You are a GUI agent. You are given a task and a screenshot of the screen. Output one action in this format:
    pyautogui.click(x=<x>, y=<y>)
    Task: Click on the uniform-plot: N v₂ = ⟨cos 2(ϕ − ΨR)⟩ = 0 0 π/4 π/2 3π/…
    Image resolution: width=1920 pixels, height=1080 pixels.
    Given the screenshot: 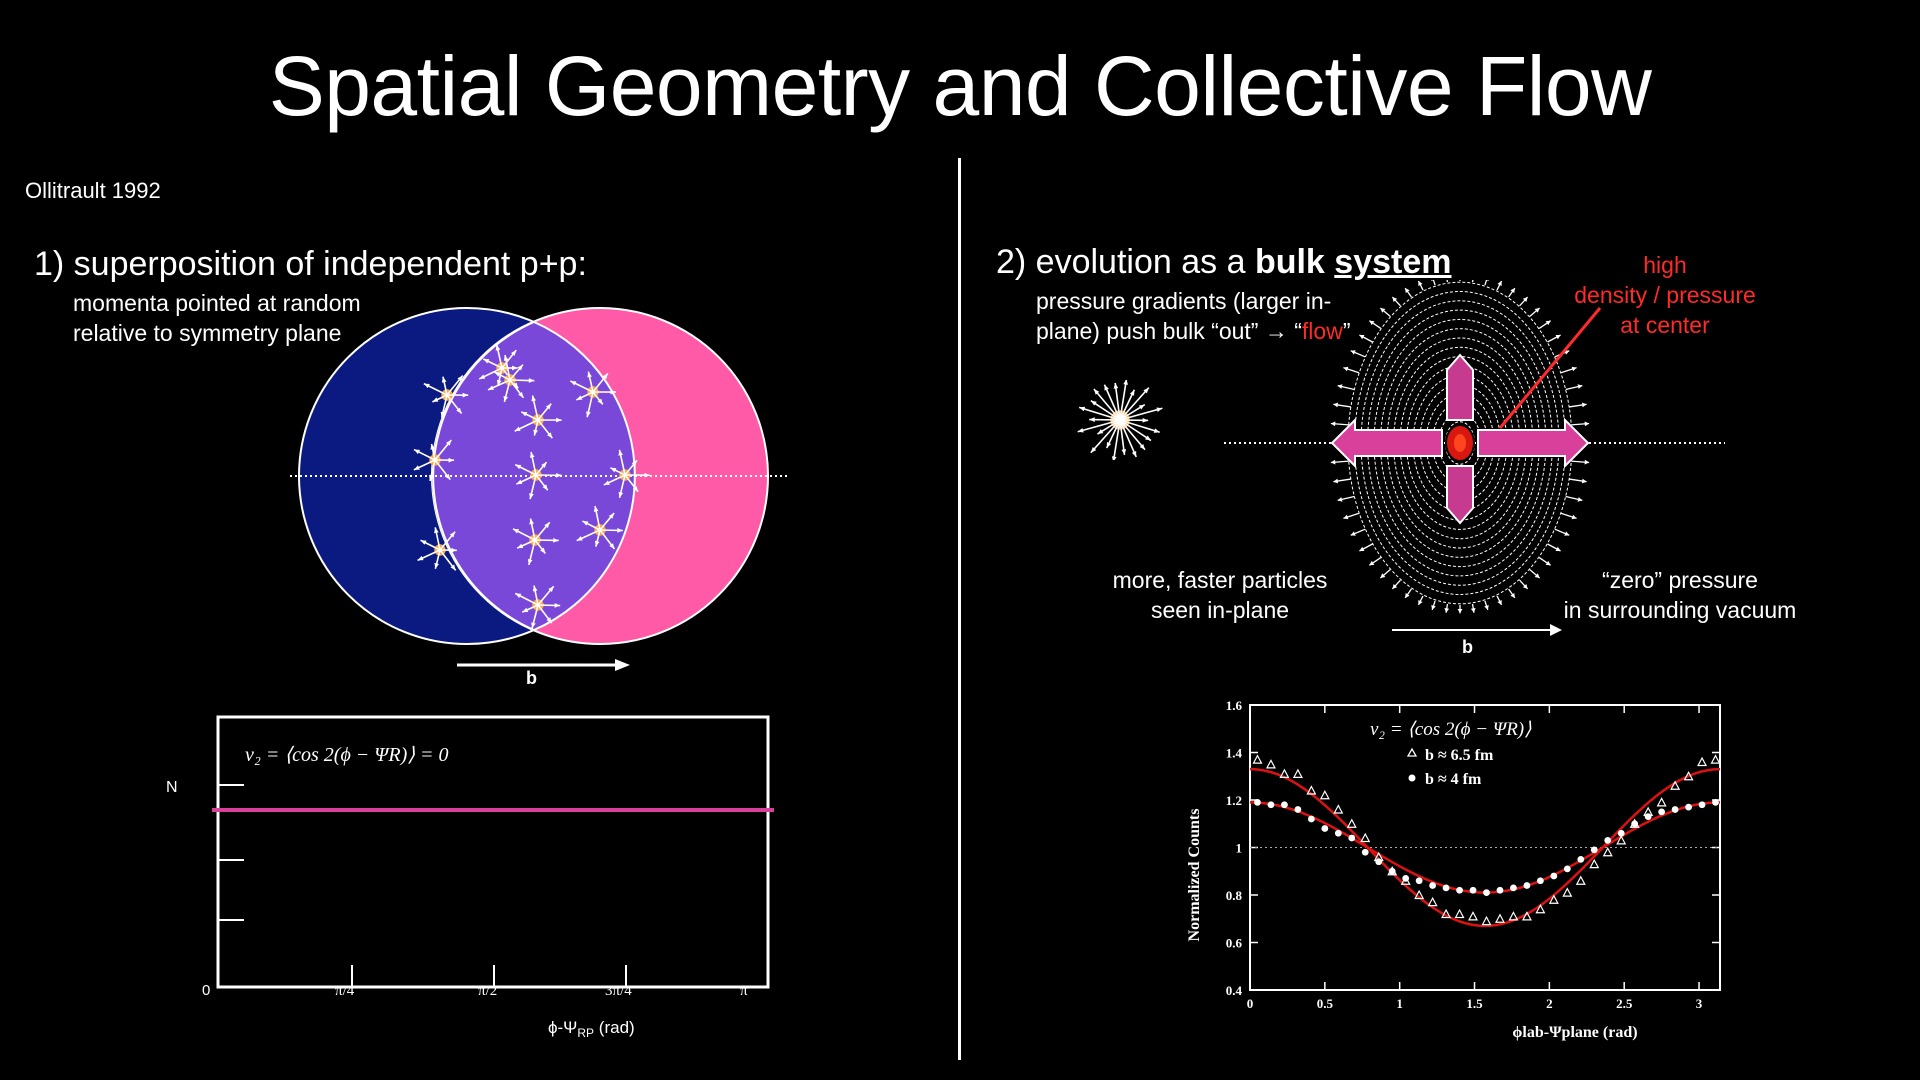 What is the action you would take?
    pyautogui.click(x=470, y=877)
    